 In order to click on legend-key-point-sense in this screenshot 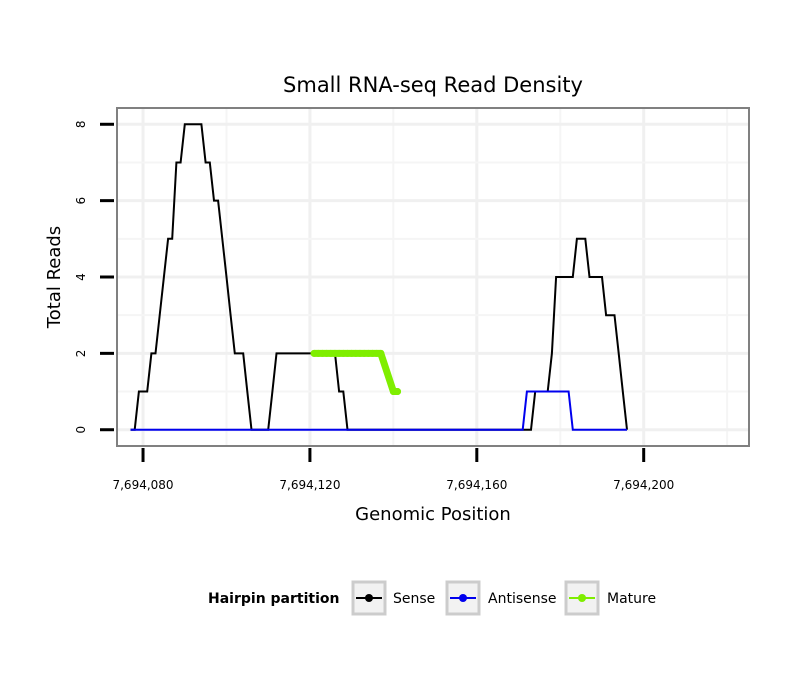, I will do `click(369, 598)`.